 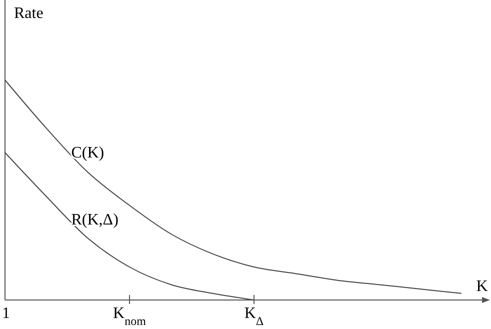 What do you see at coordinates (6, 313) in the screenshot?
I see `x-tick-label: 1` at bounding box center [6, 313].